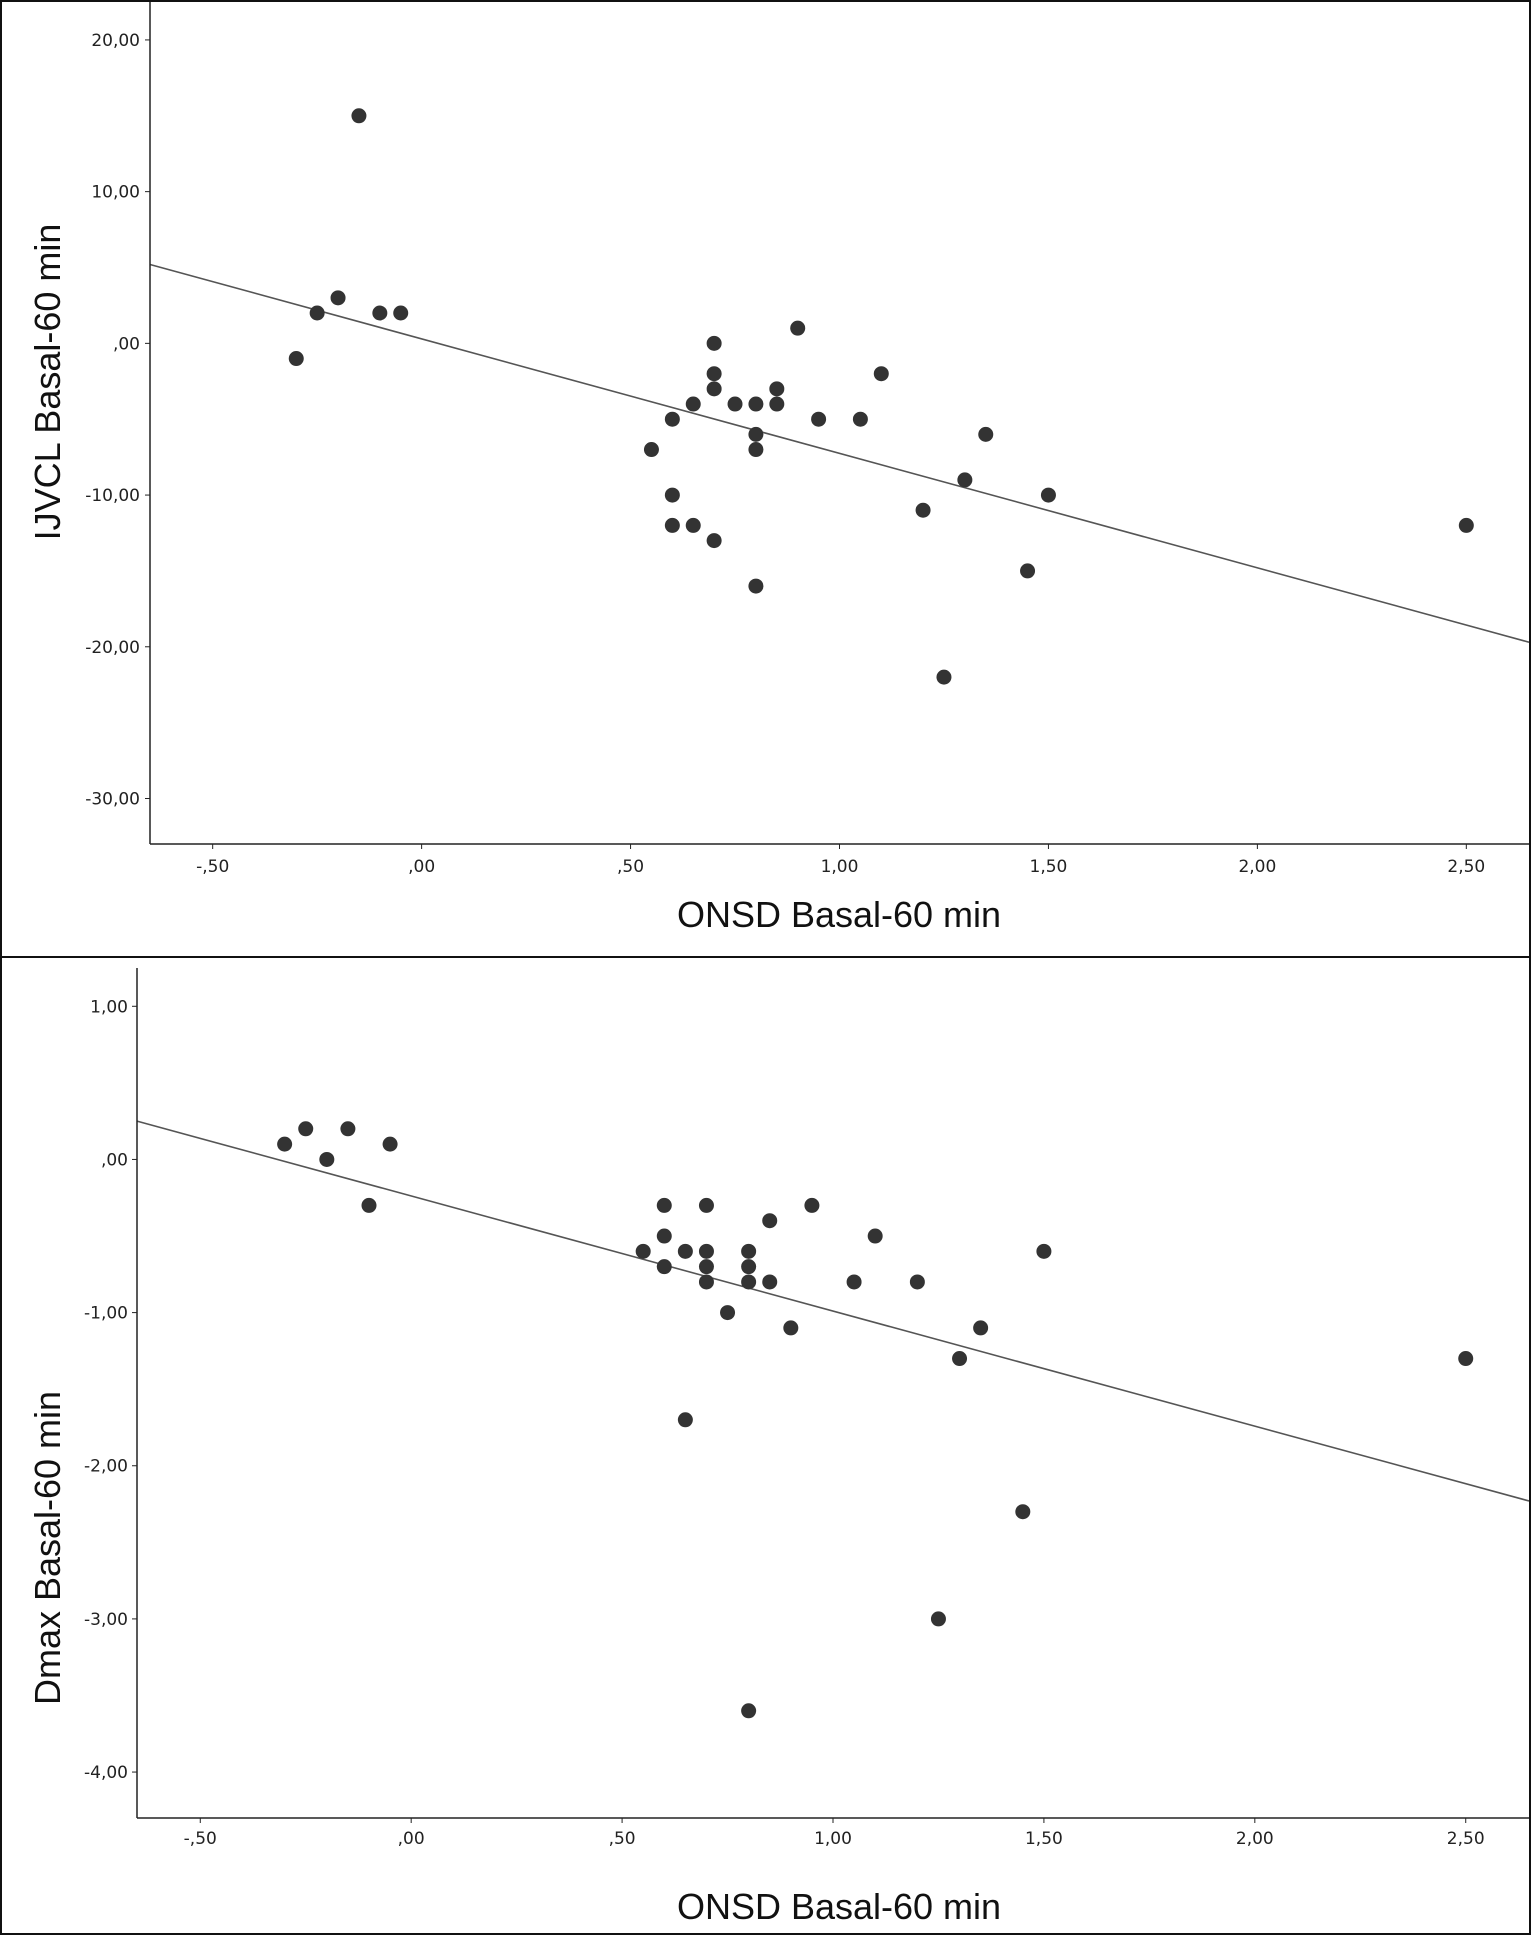  Describe the element at coordinates (112, 496) in the screenshot. I see `y-tick-label: -10,00` at that location.